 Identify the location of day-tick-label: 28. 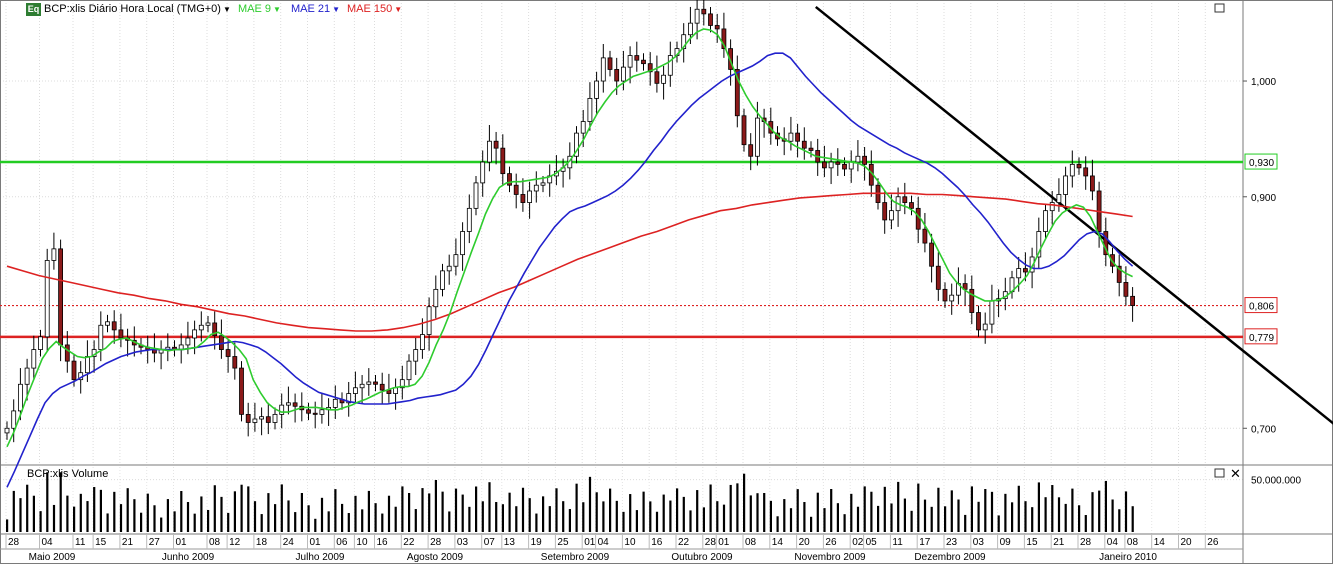
(1086, 542).